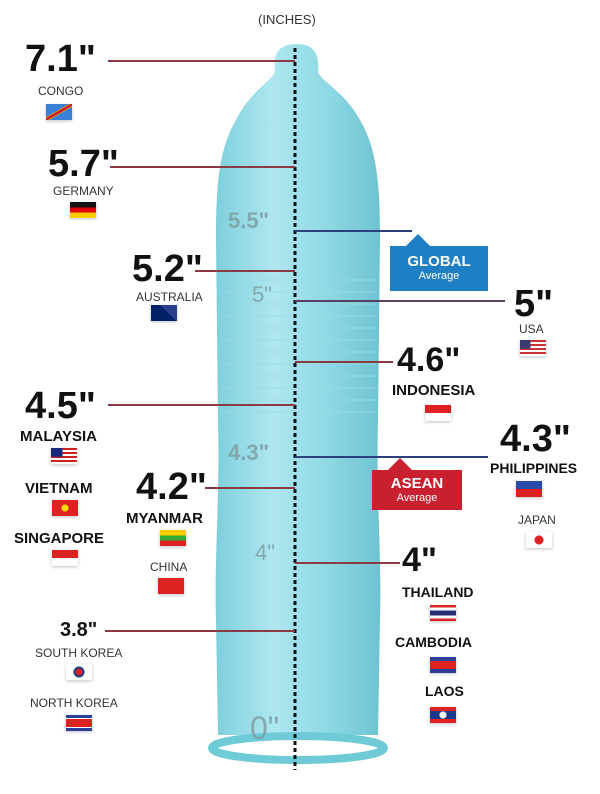 This screenshot has width=600, height=794. Describe the element at coordinates (344, 362) in the screenshot. I see `leader-indonesia` at that location.